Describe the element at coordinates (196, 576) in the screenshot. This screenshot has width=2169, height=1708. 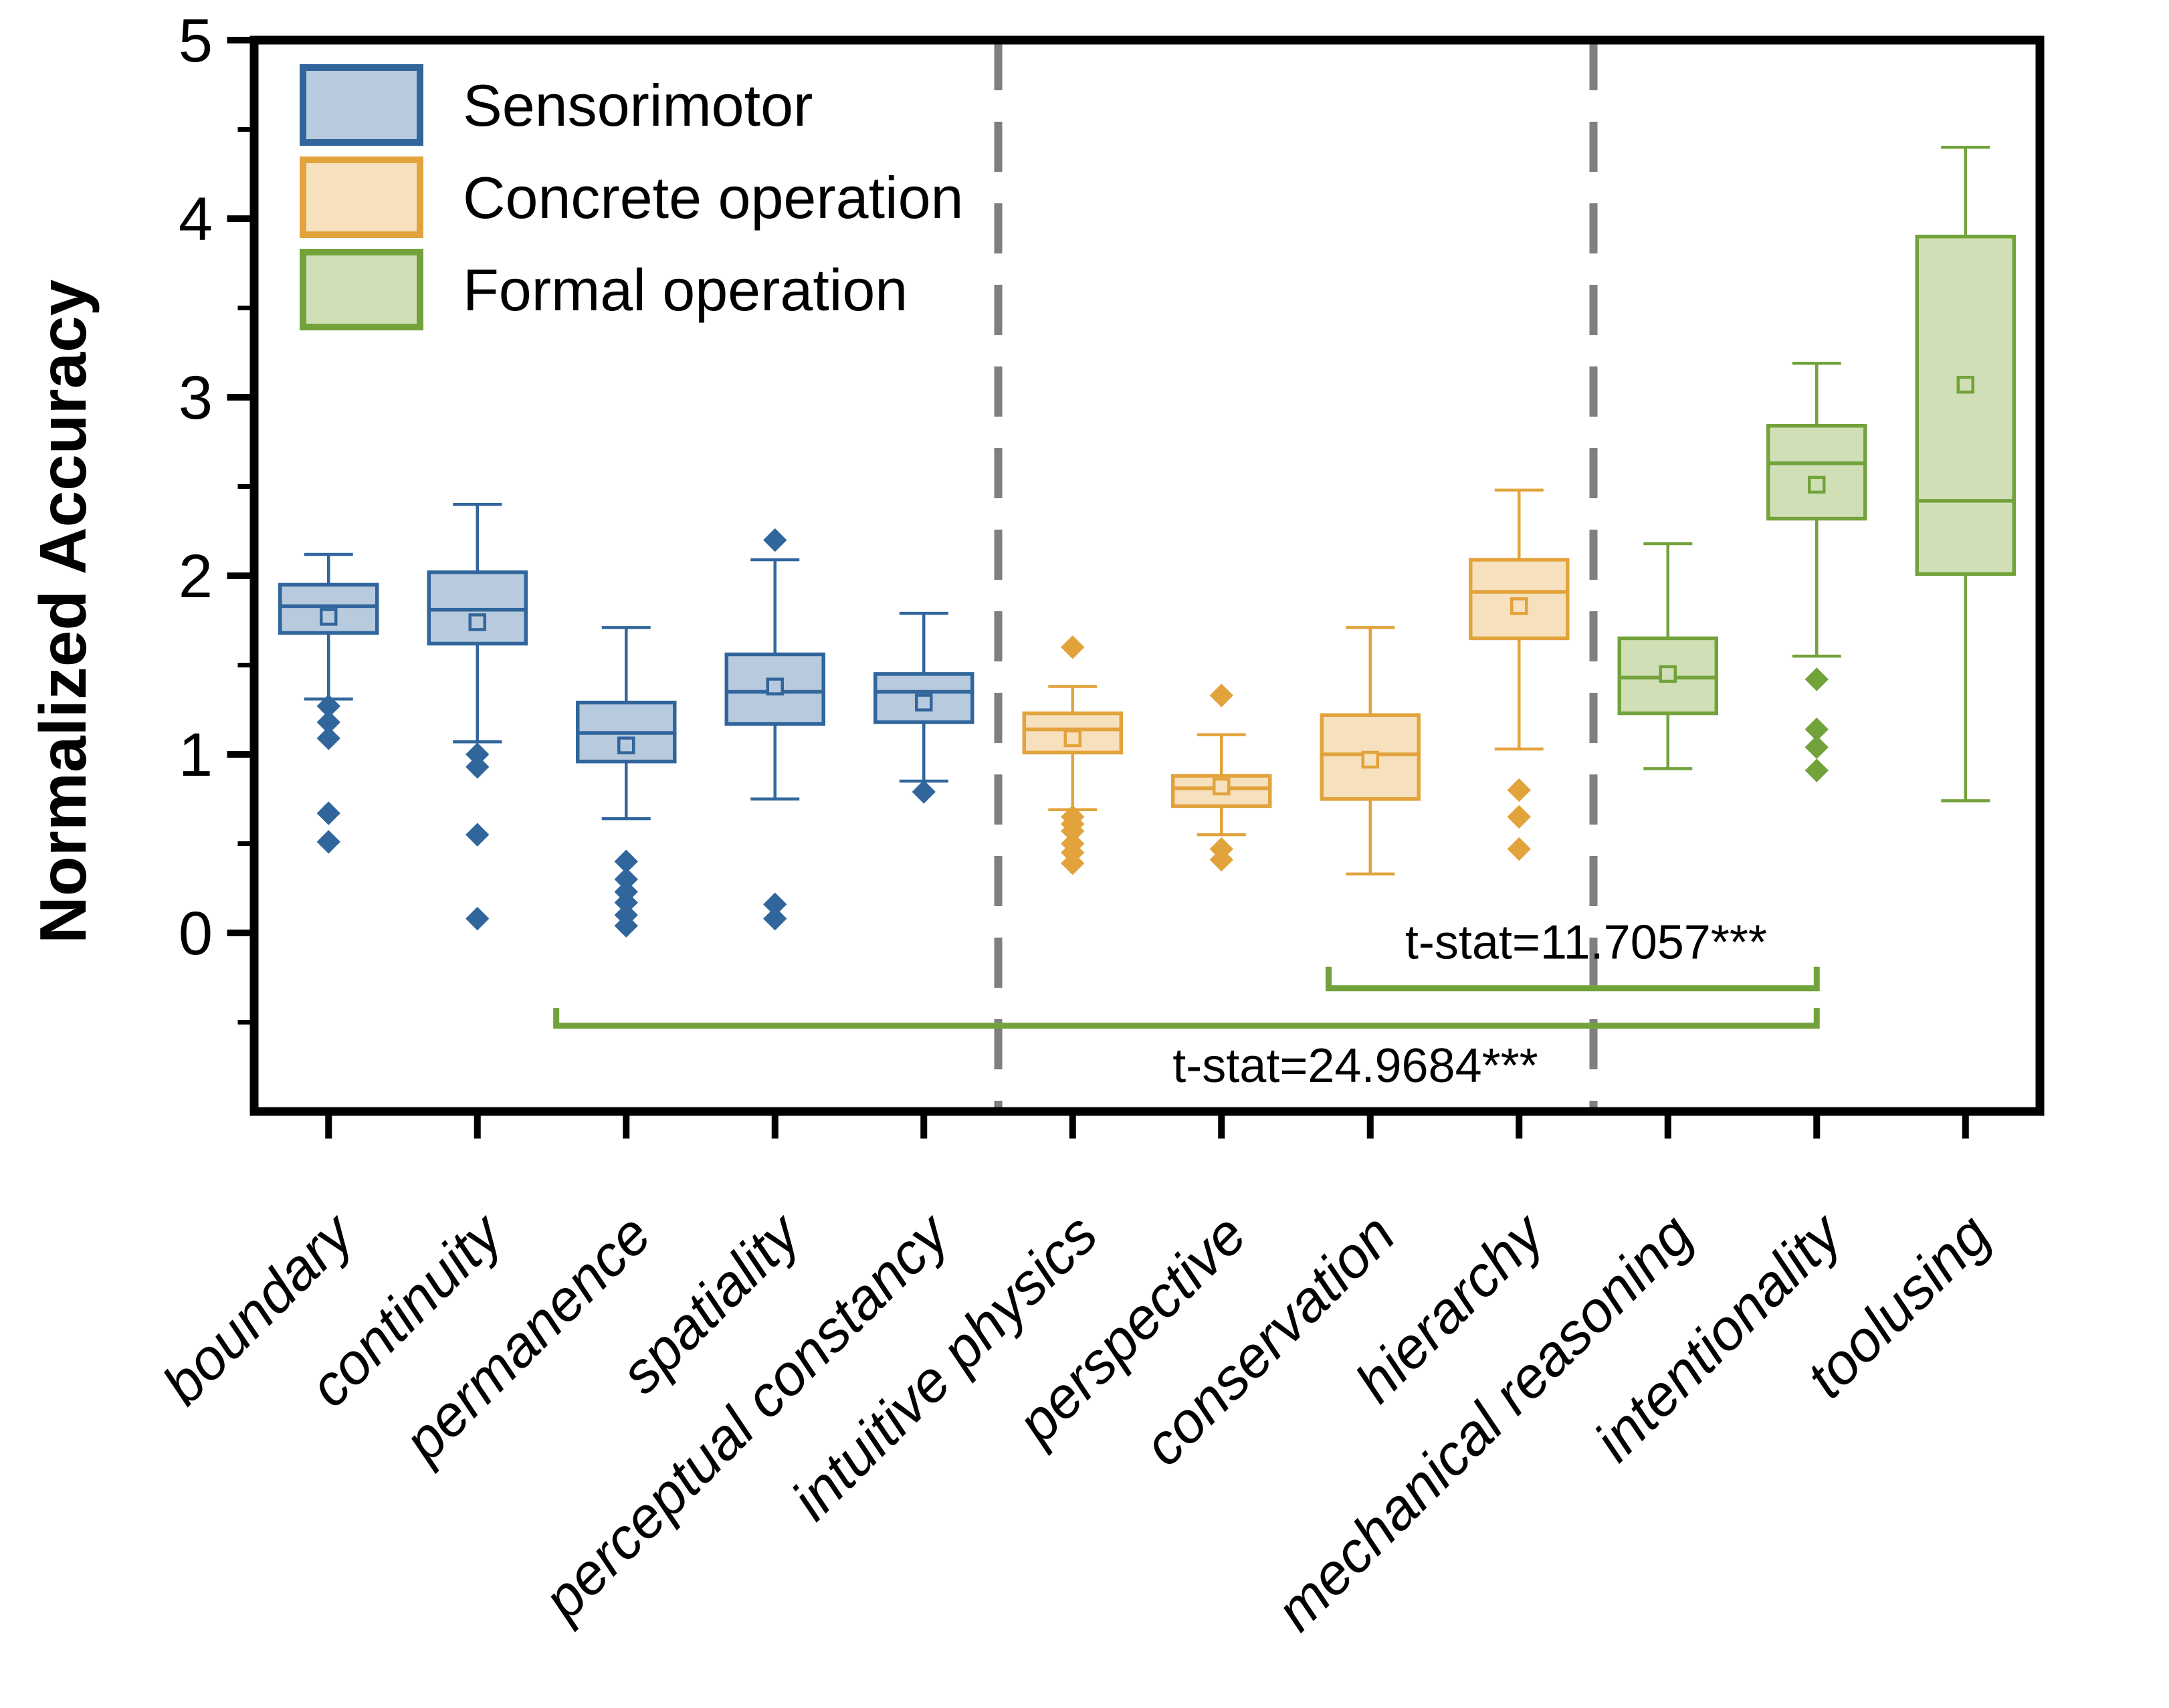
I see `y-tick-label-2: 2` at that location.